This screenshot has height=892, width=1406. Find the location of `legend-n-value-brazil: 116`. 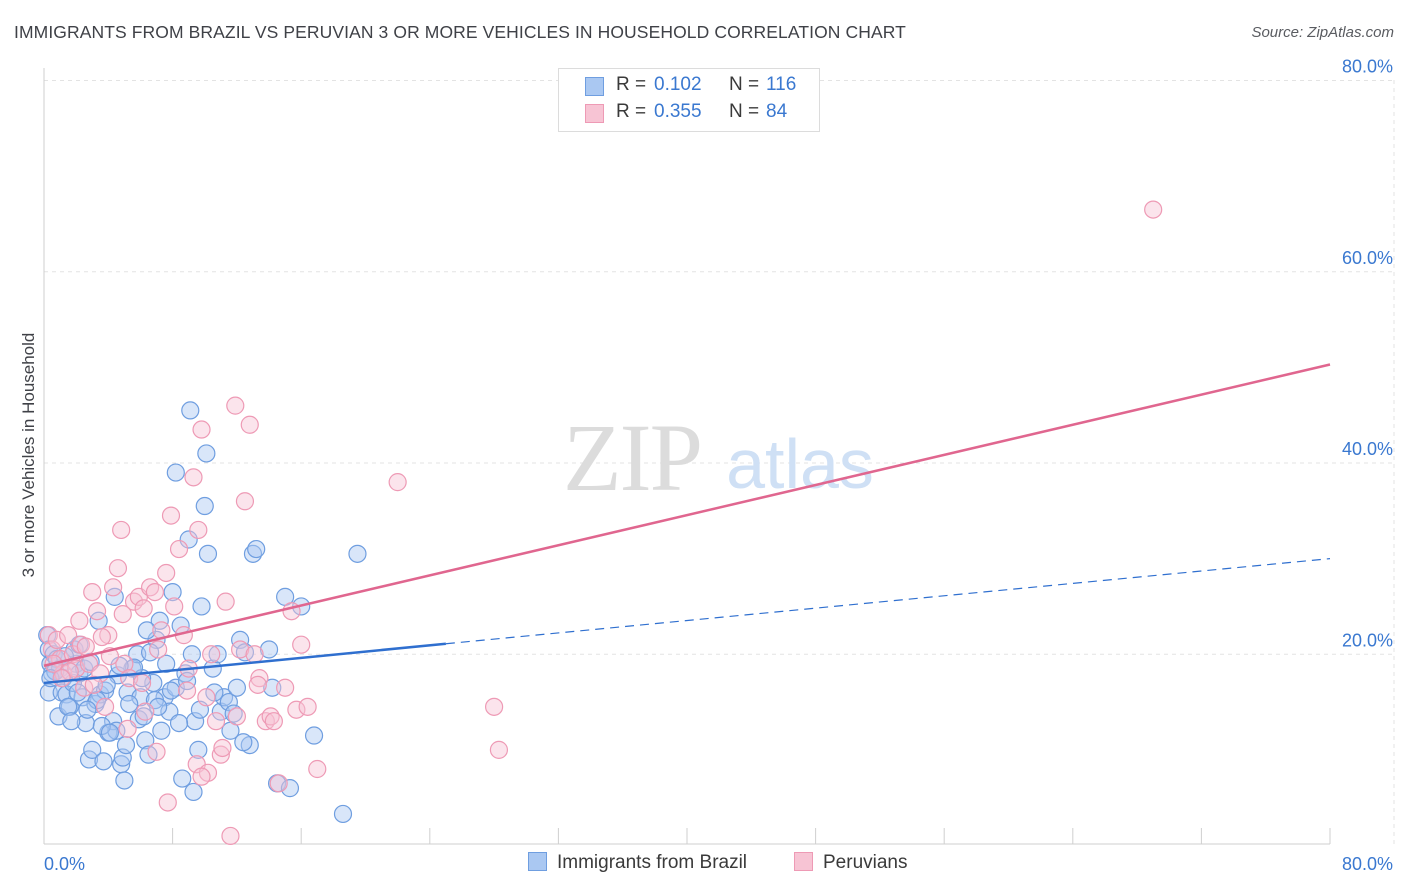

legend-n-value-brazil: 116 is located at coordinates (781, 84).